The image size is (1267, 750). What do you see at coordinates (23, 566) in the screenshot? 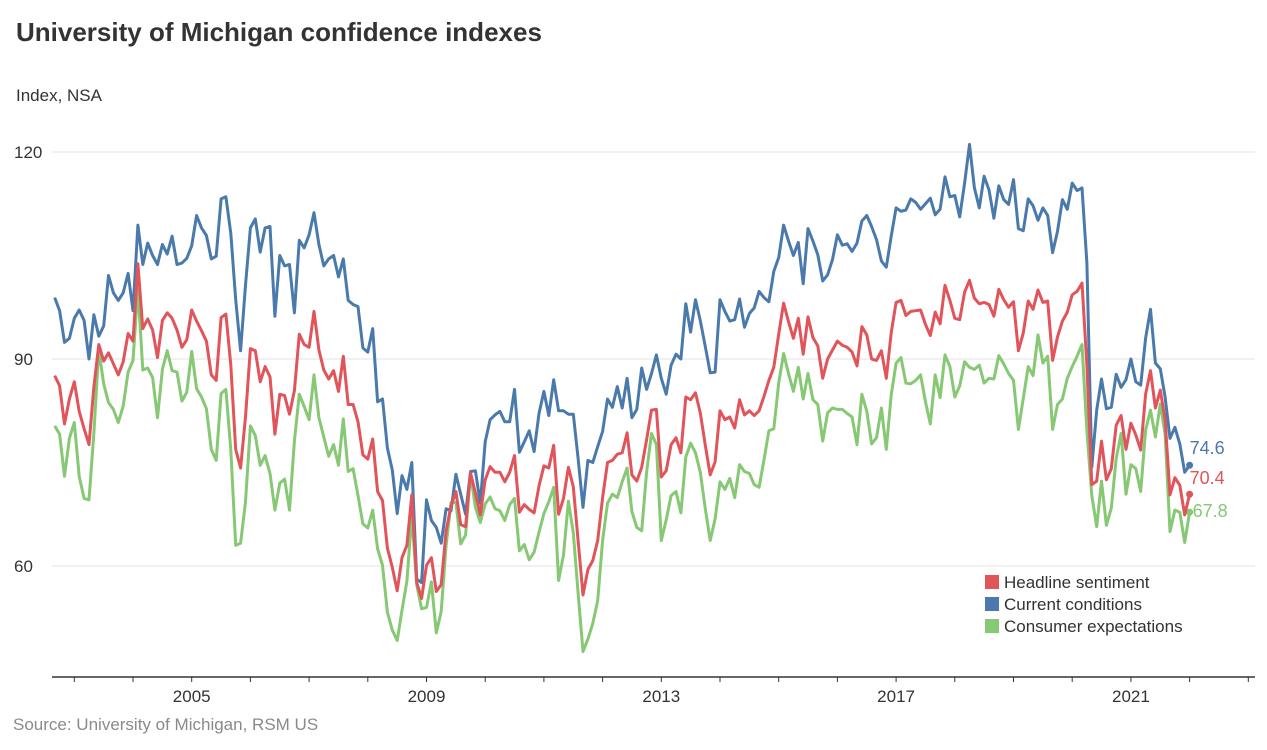
I see `y-tick-label: 60` at bounding box center [23, 566].